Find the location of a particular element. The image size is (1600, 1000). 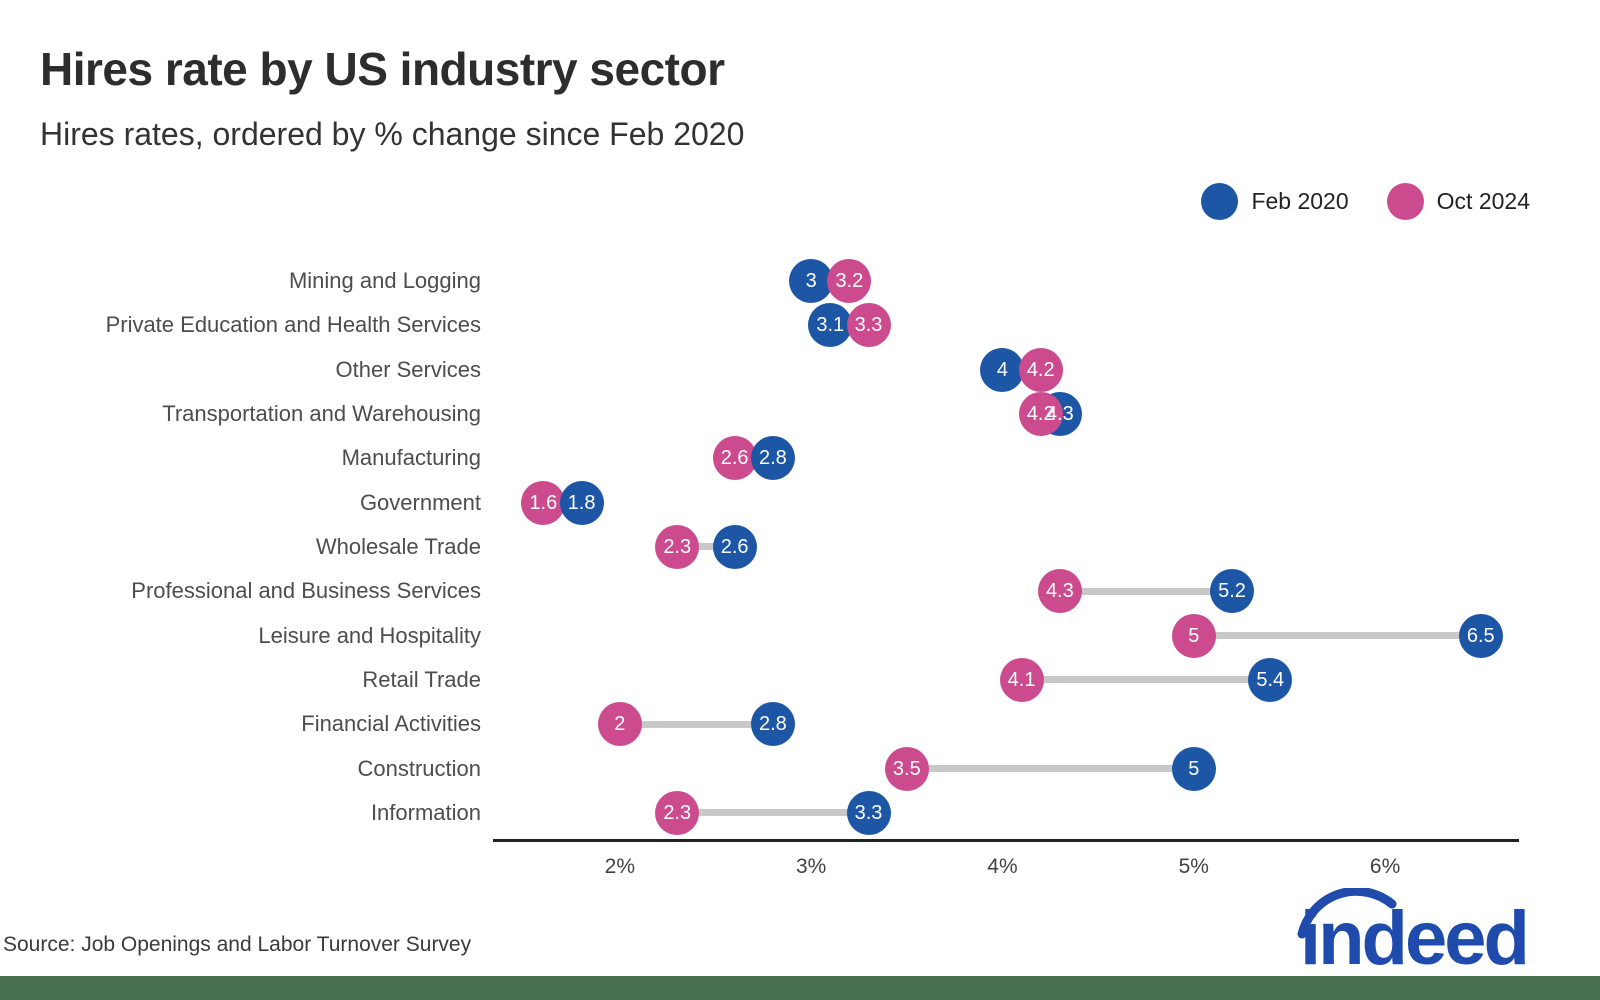

category-label: Wholesale Trade is located at coordinates (398, 546).